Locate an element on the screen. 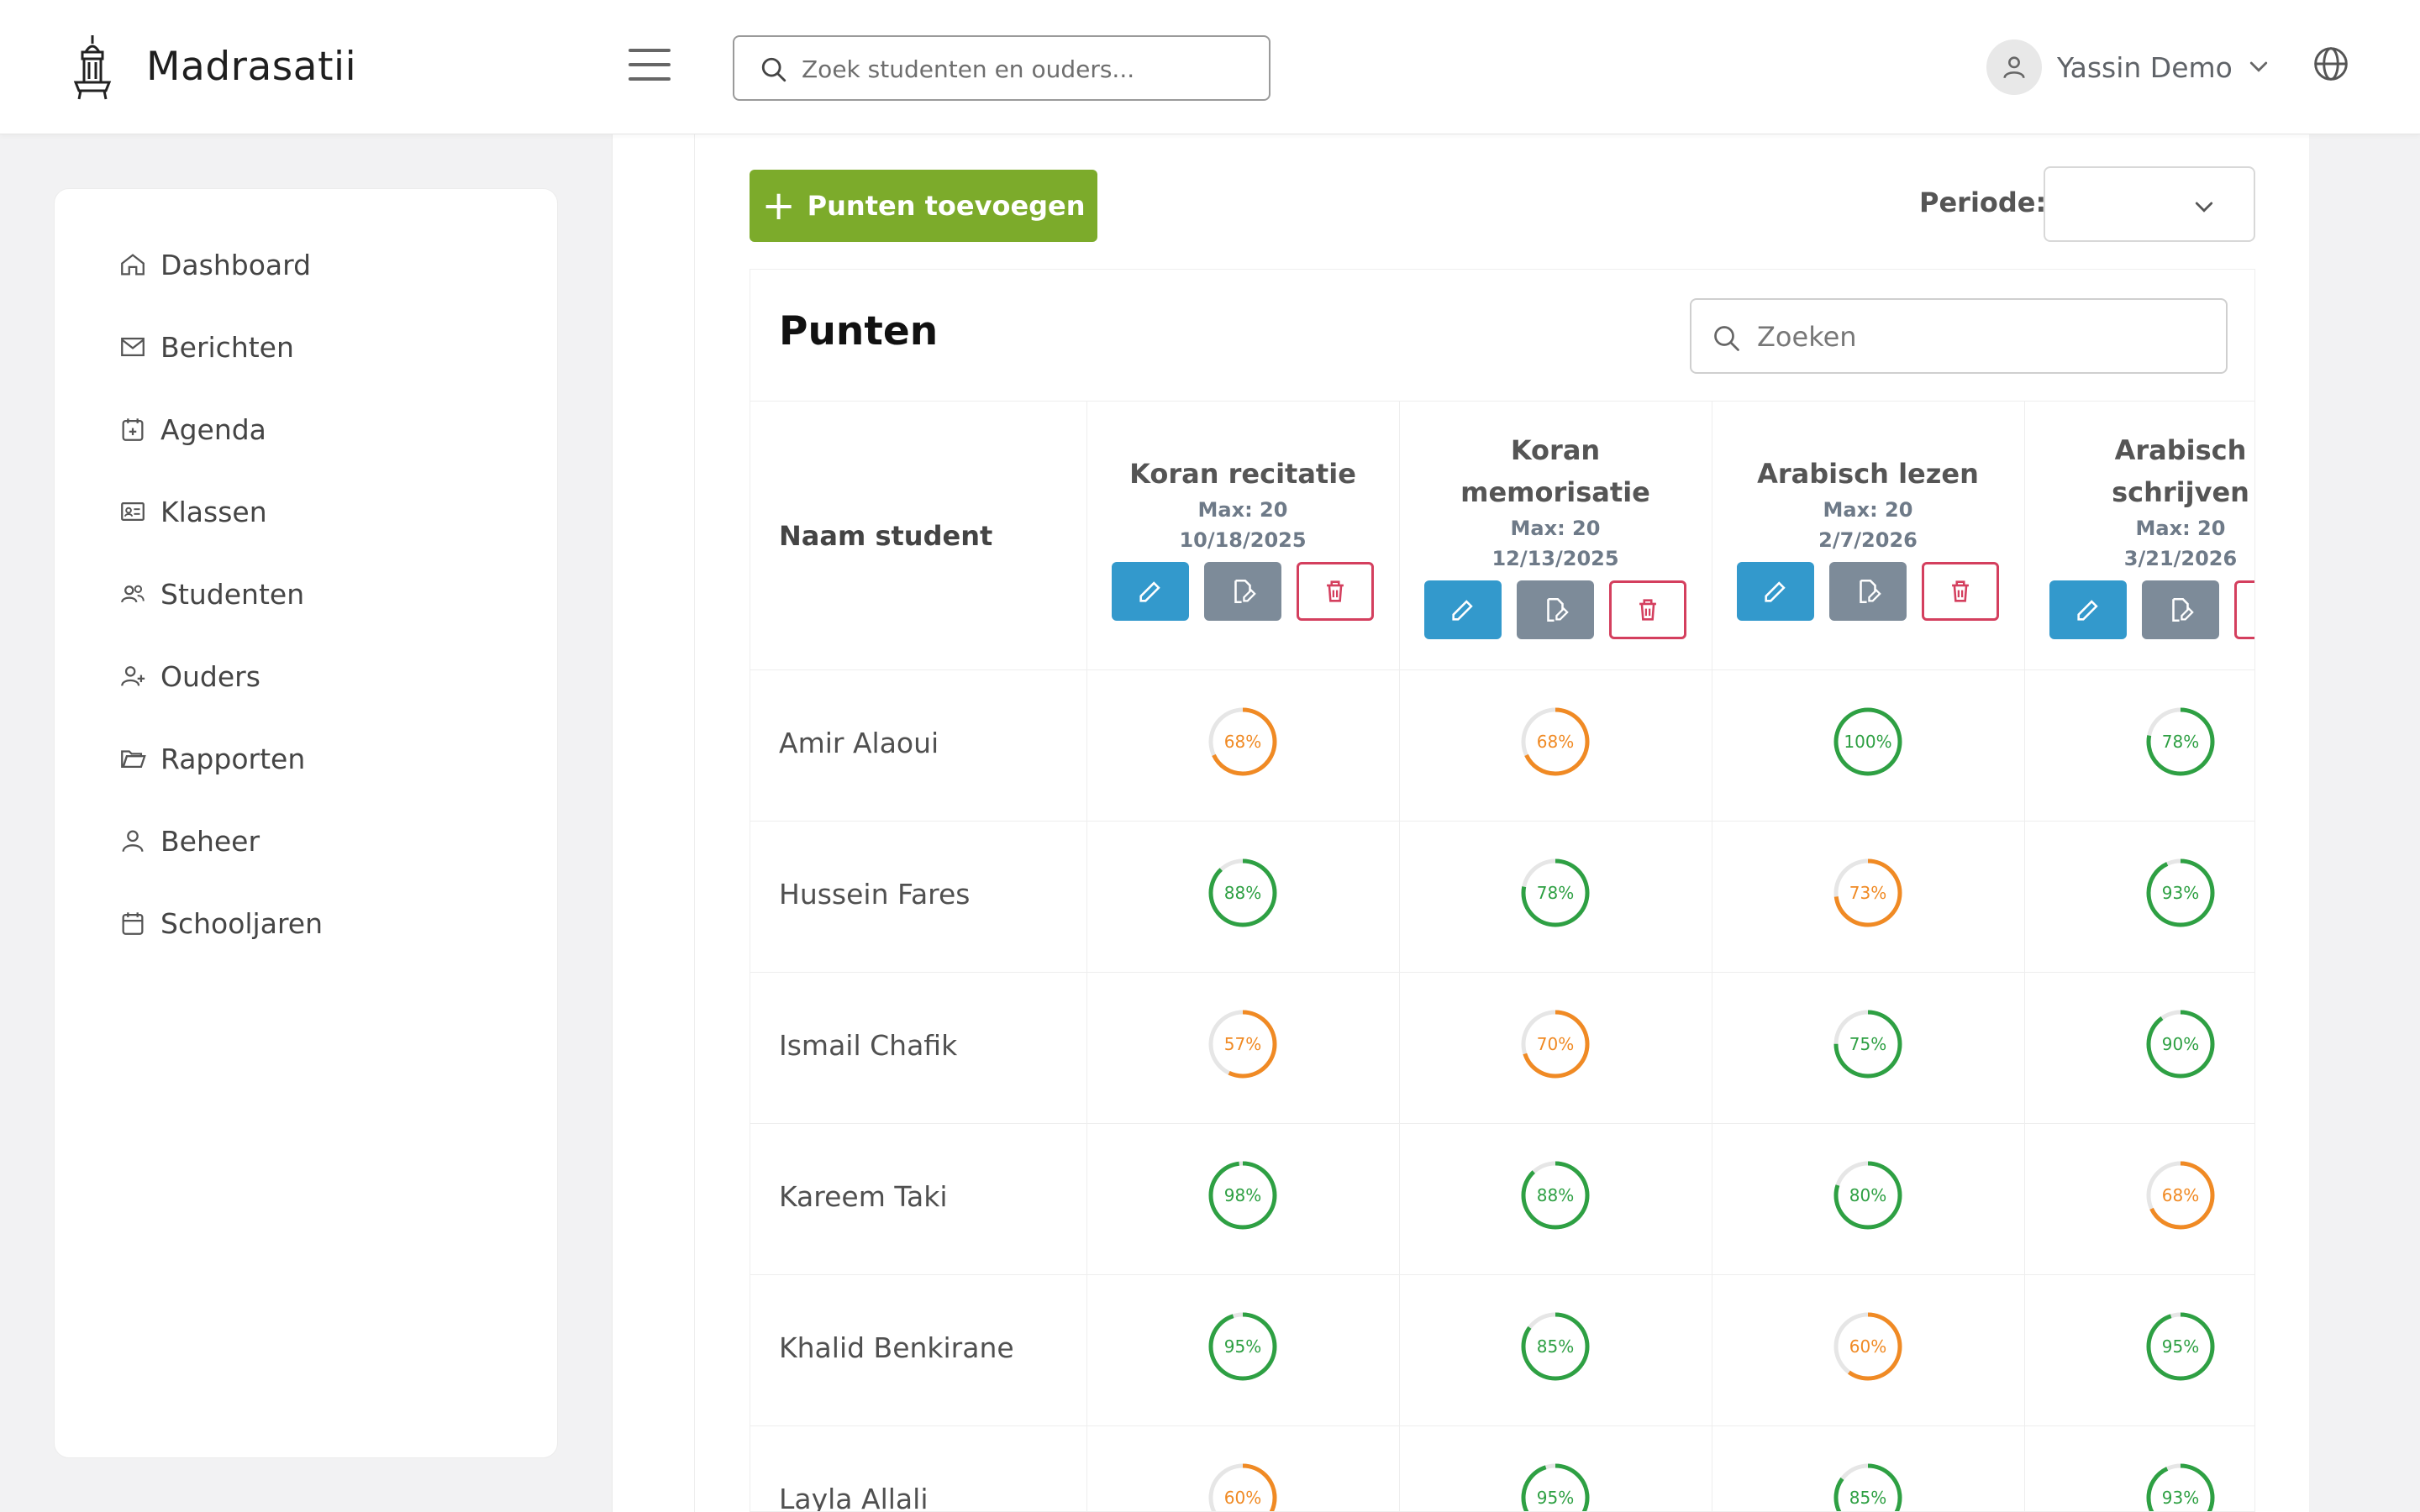  add-points-label: Punten toevoegen is located at coordinates (947, 206).